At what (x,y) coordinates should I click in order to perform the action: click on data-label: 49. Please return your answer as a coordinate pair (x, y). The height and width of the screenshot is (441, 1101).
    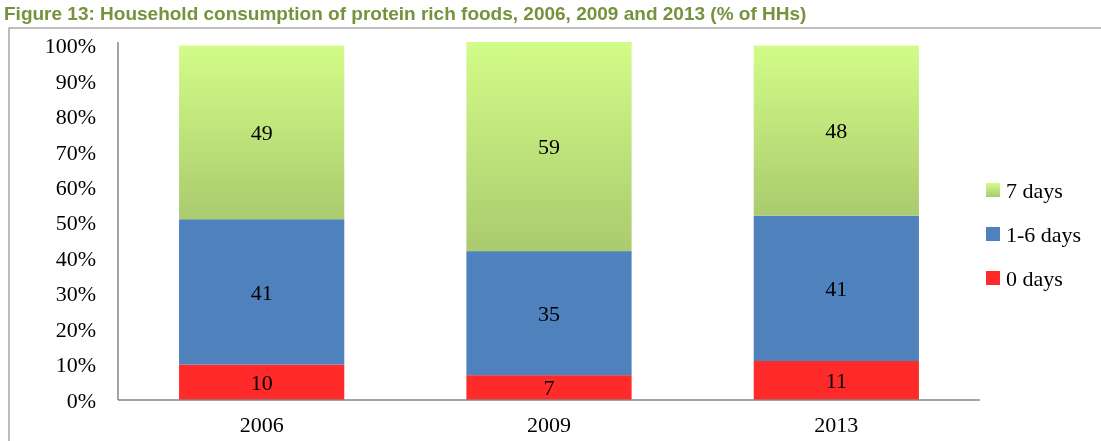
    Looking at the image, I should click on (261, 133).